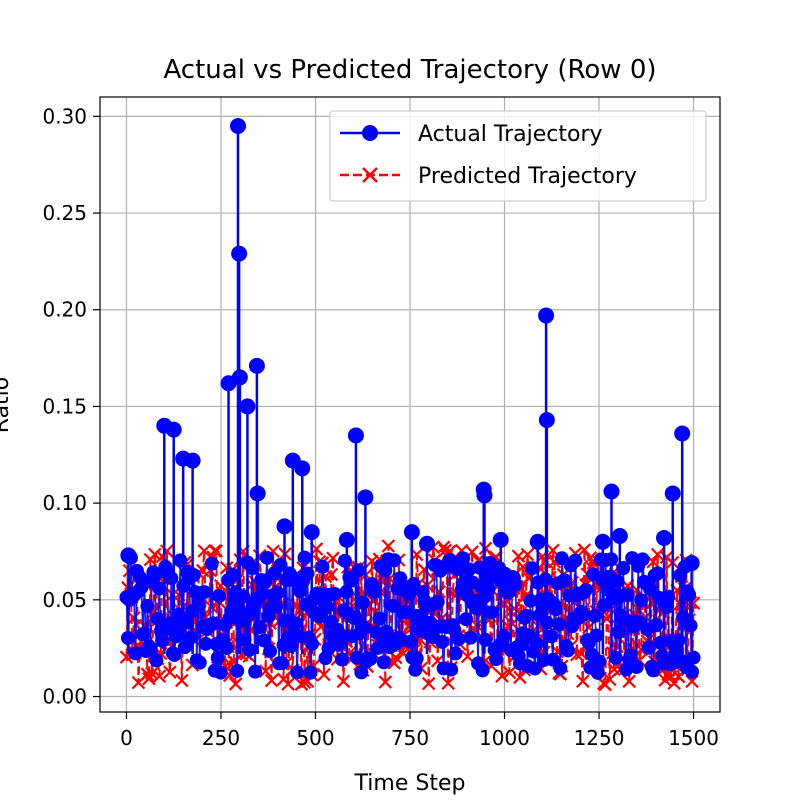  I want to click on y-tick-label: 0.15, so click(64, 406).